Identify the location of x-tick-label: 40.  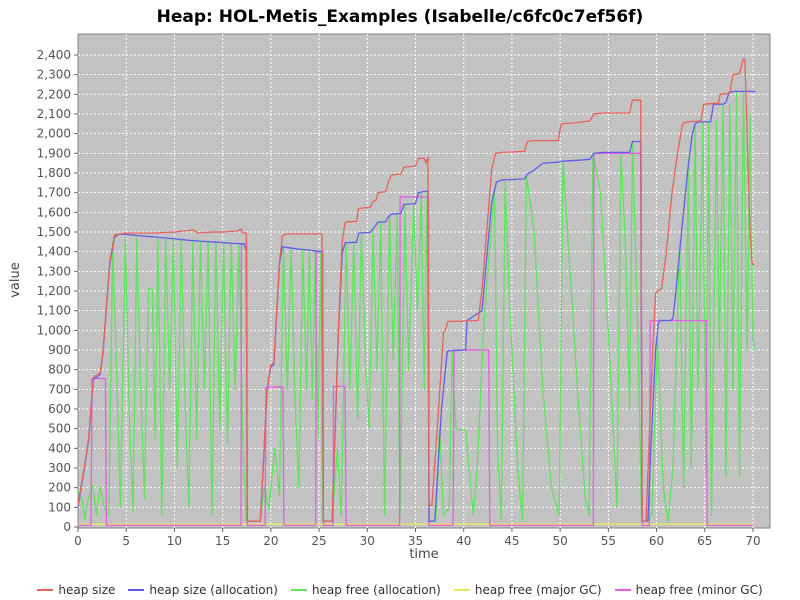
(463, 541).